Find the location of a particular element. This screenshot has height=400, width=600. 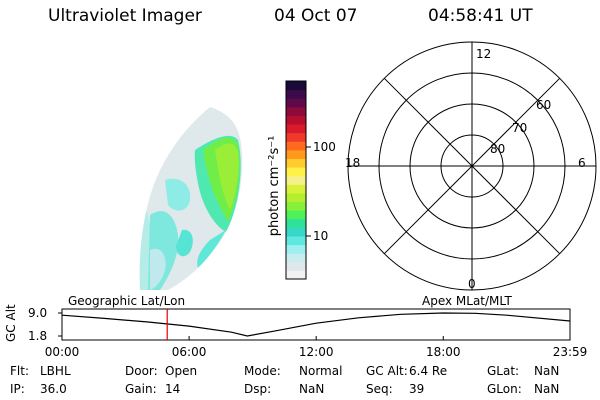

colorbar-label-10: 10 is located at coordinates (321, 236).